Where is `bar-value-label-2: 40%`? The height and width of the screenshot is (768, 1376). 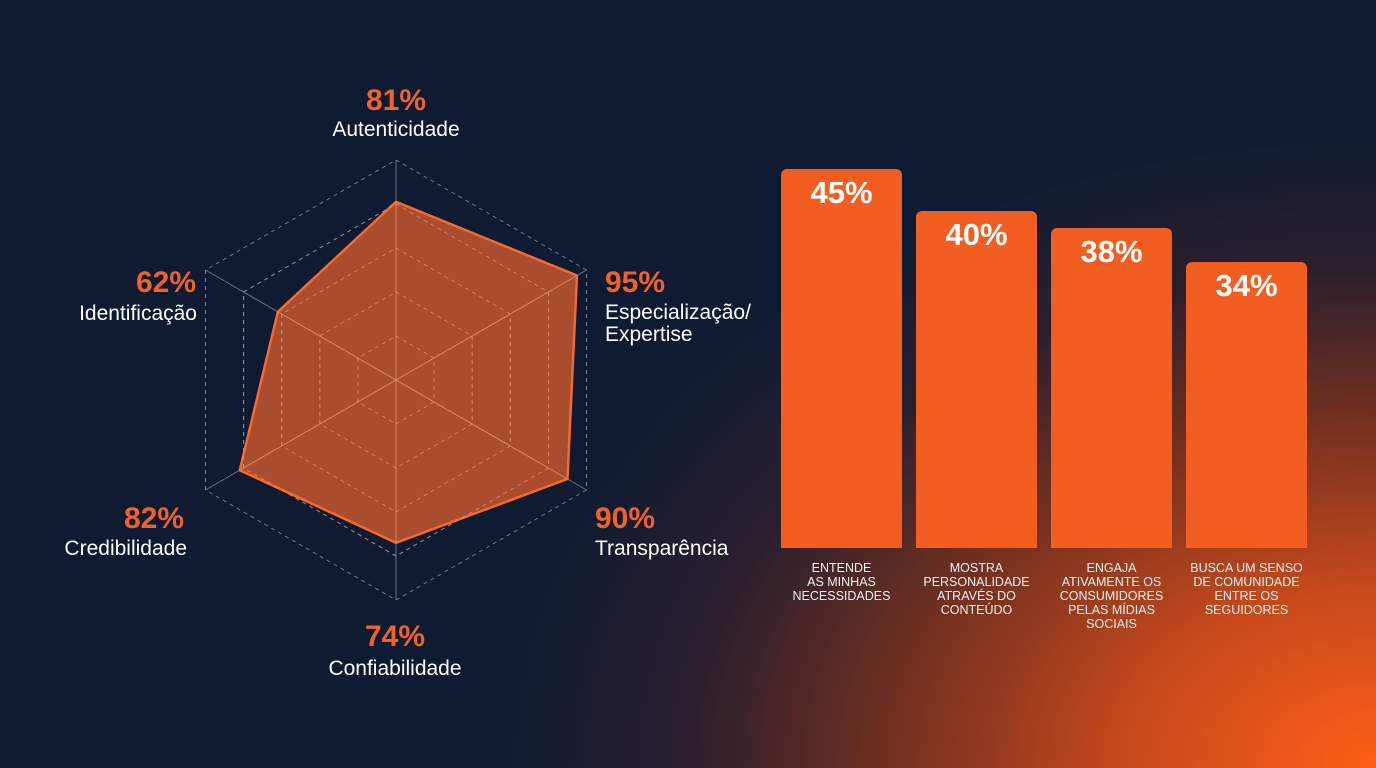
bar-value-label-2: 40% is located at coordinates (976, 235).